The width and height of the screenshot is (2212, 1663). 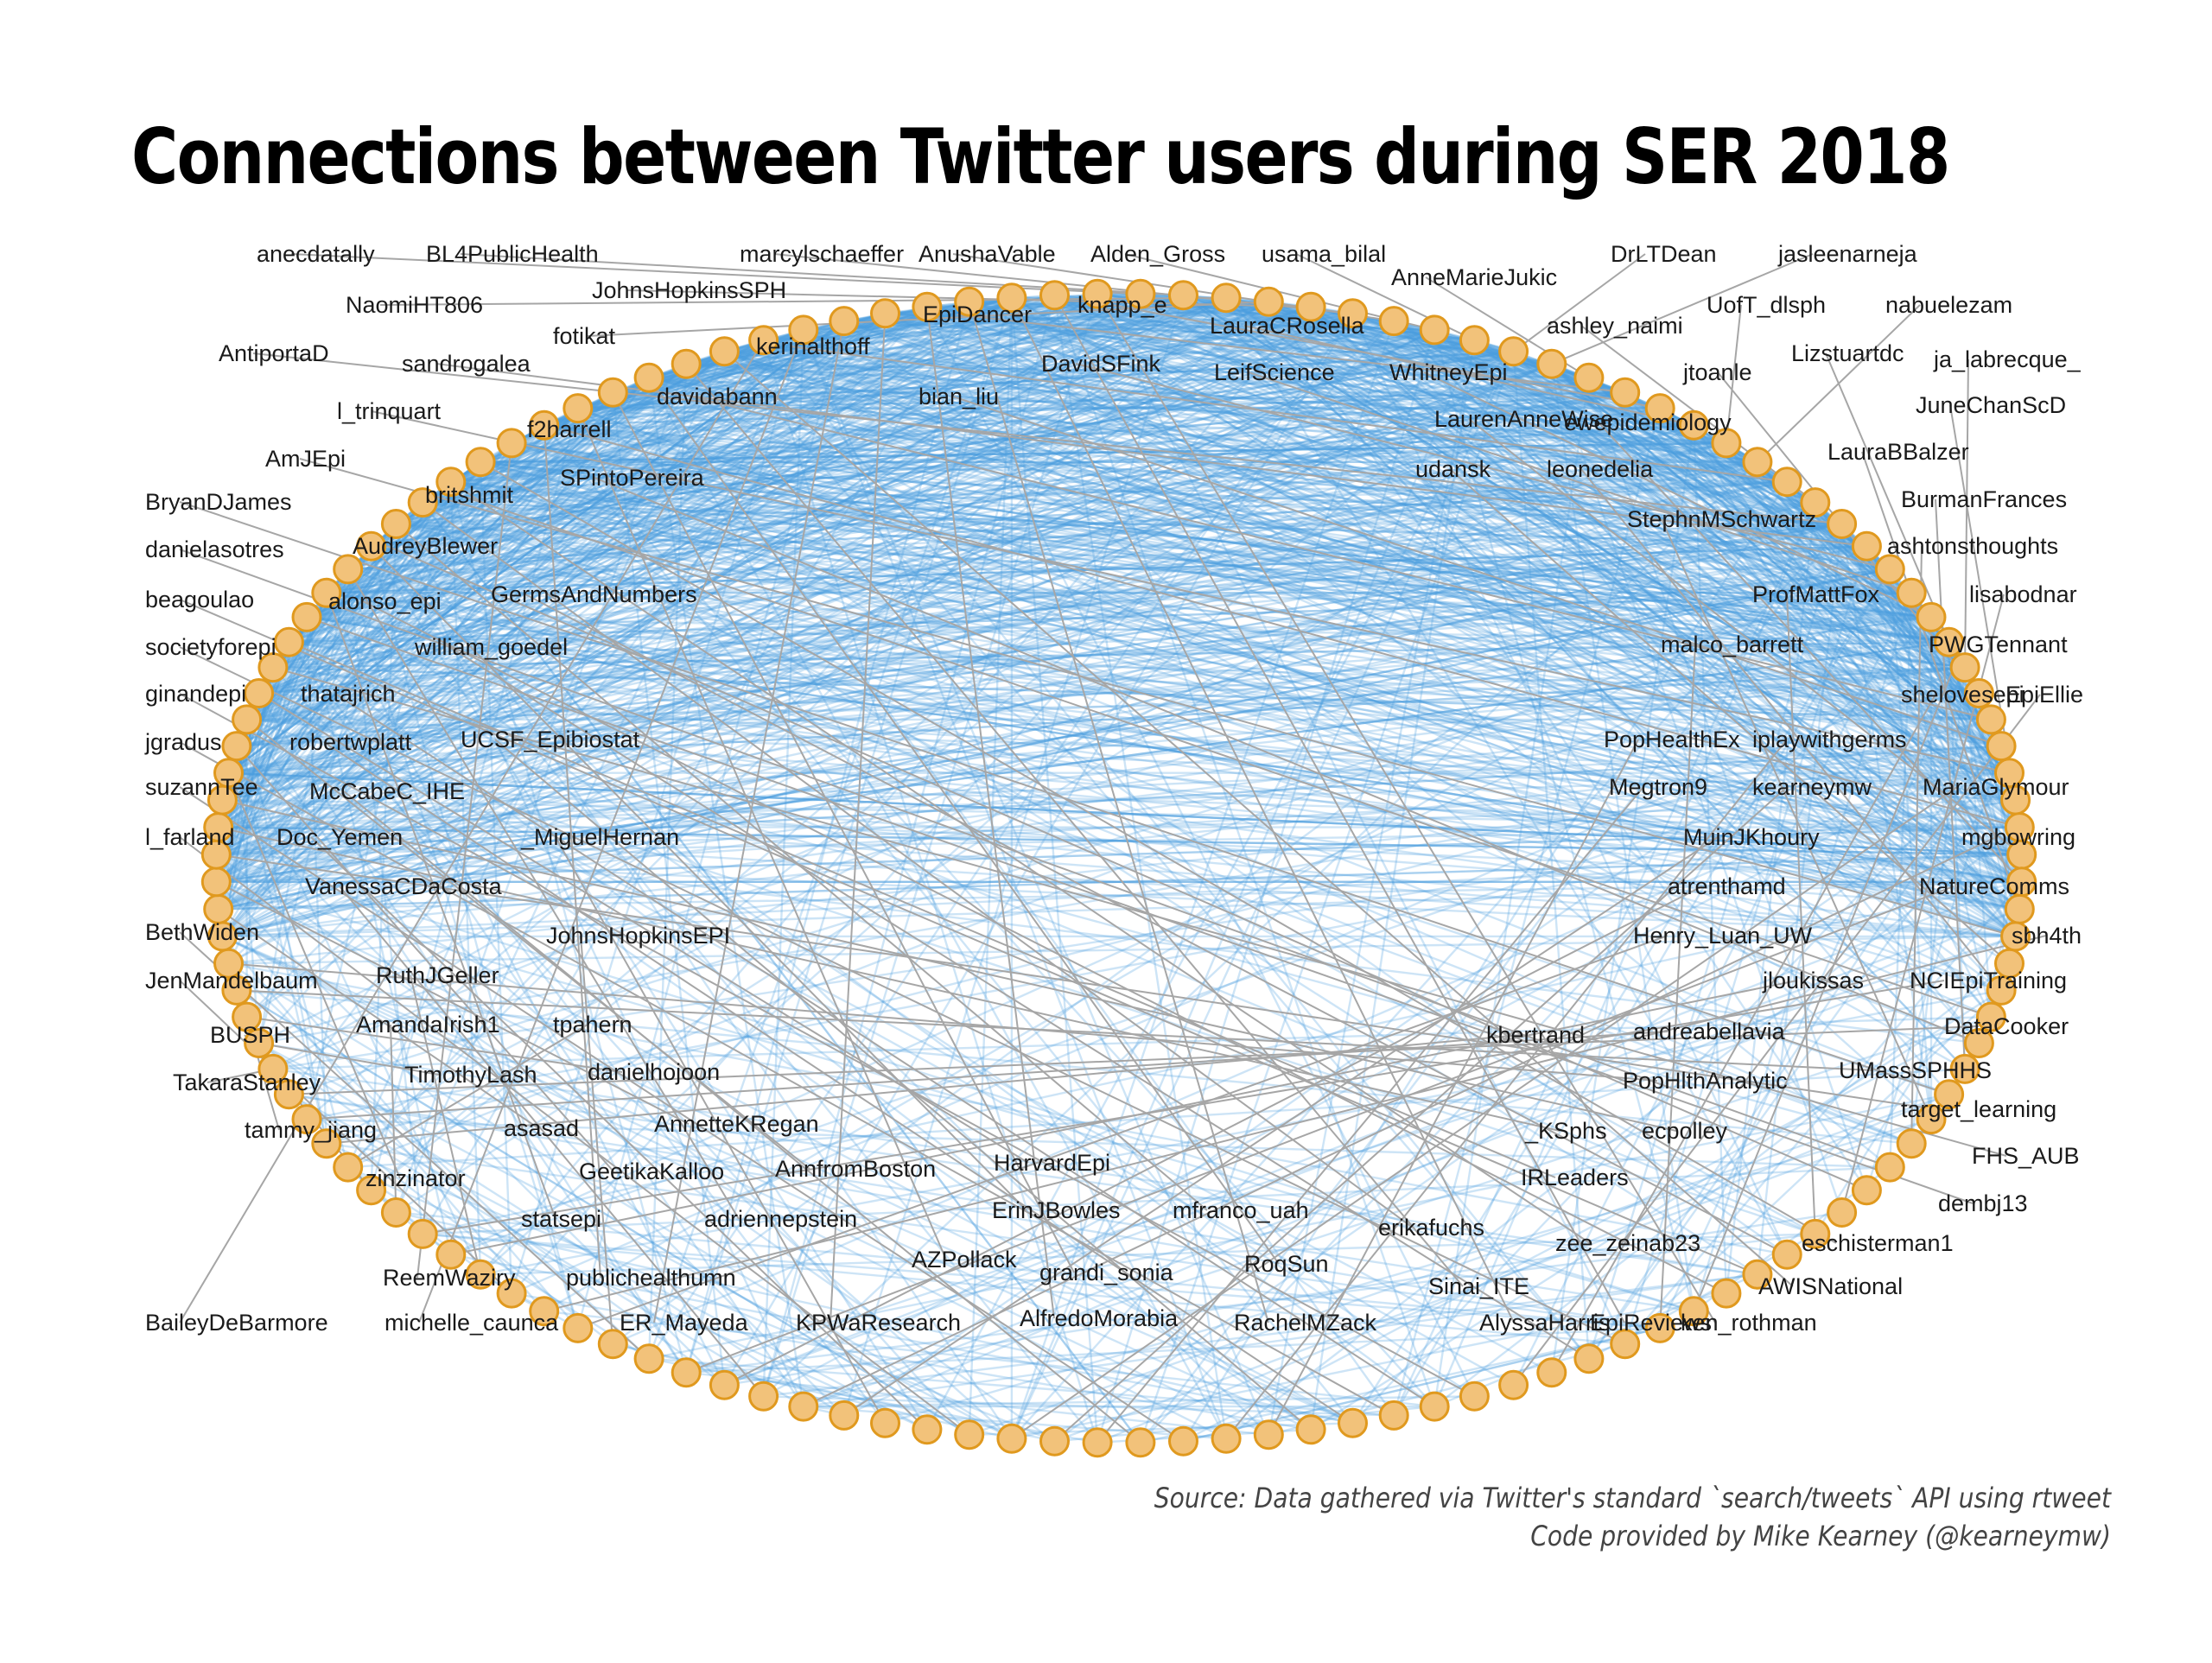 What do you see at coordinates (1829, 740) in the screenshot?
I see `node-label: iplaywithgerms` at bounding box center [1829, 740].